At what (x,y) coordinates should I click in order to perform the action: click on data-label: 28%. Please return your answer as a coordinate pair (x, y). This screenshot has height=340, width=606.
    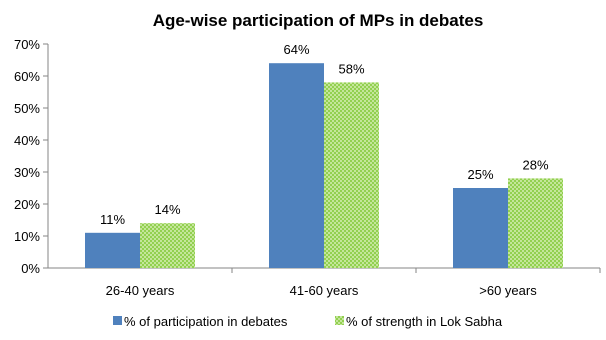
    Looking at the image, I should click on (535, 164).